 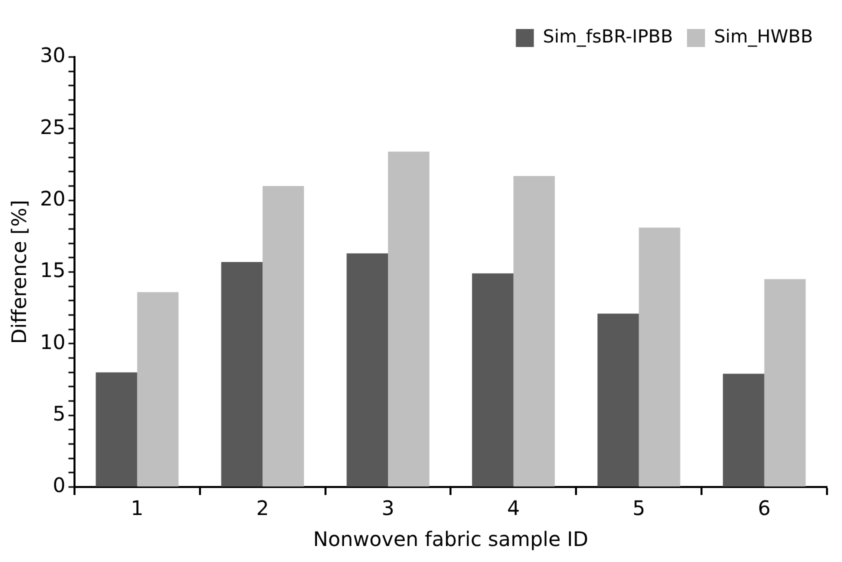 I want to click on y-tick-label: 5, so click(x=59, y=414).